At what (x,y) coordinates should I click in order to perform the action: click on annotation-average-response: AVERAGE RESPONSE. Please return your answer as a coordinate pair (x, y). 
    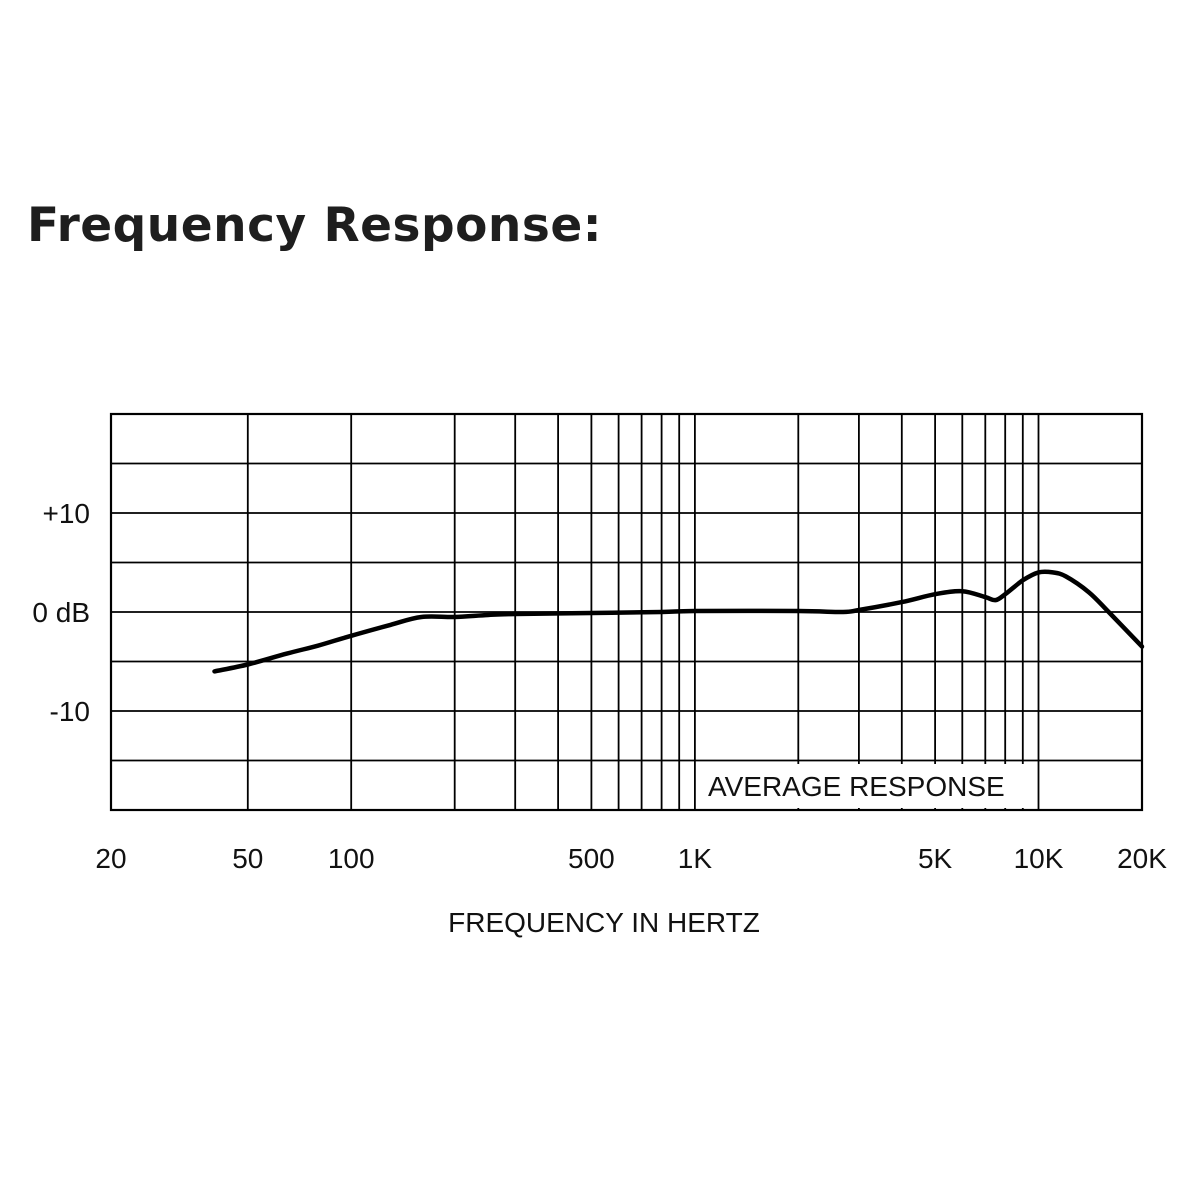
    Looking at the image, I should click on (856, 786).